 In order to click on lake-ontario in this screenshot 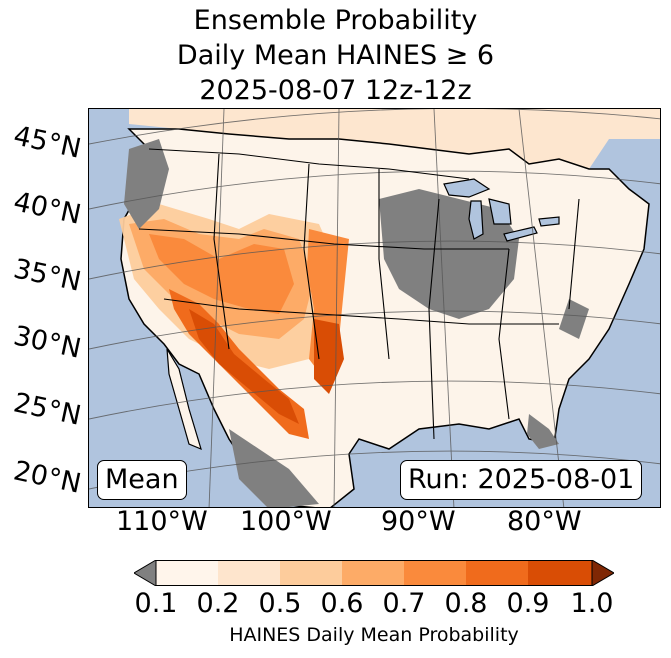, I will do `click(549, 221)`.